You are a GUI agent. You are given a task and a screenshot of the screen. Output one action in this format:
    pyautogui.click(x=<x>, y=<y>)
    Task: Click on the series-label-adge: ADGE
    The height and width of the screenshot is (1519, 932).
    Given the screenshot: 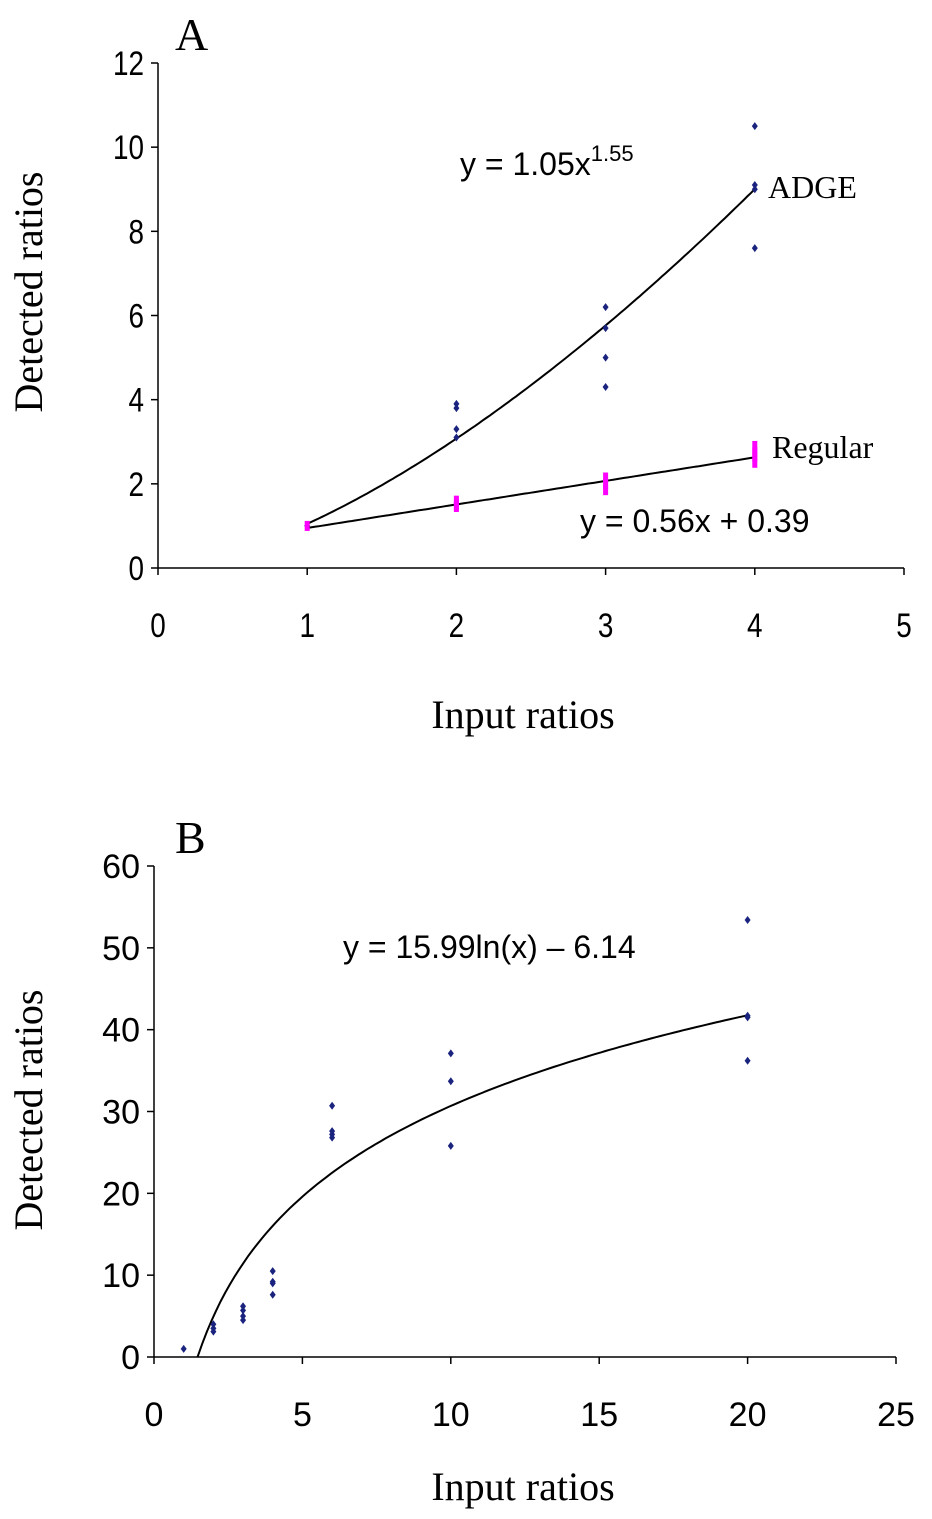 What is the action you would take?
    pyautogui.click(x=812, y=187)
    